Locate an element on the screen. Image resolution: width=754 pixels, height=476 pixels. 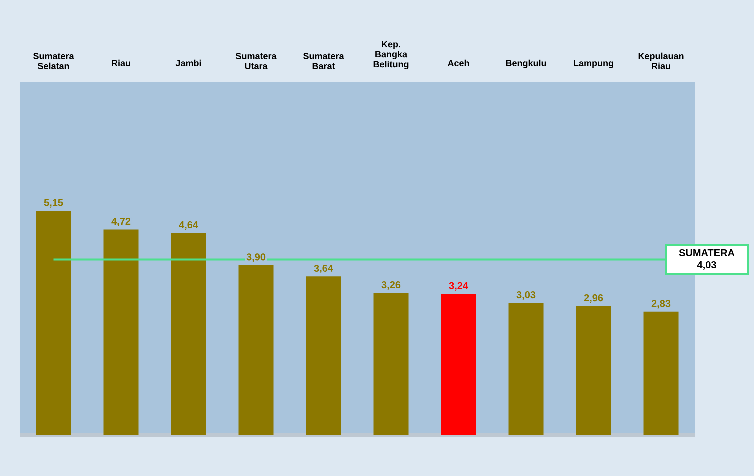
data-label: 3,26 is located at coordinates (391, 285).